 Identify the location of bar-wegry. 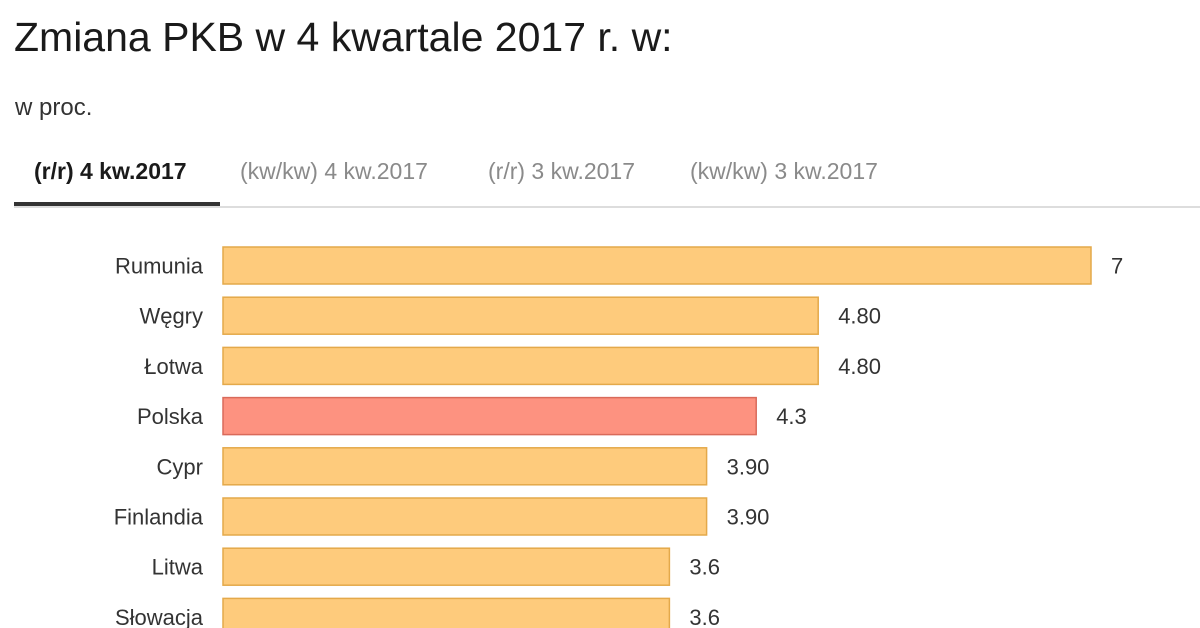
(520, 315).